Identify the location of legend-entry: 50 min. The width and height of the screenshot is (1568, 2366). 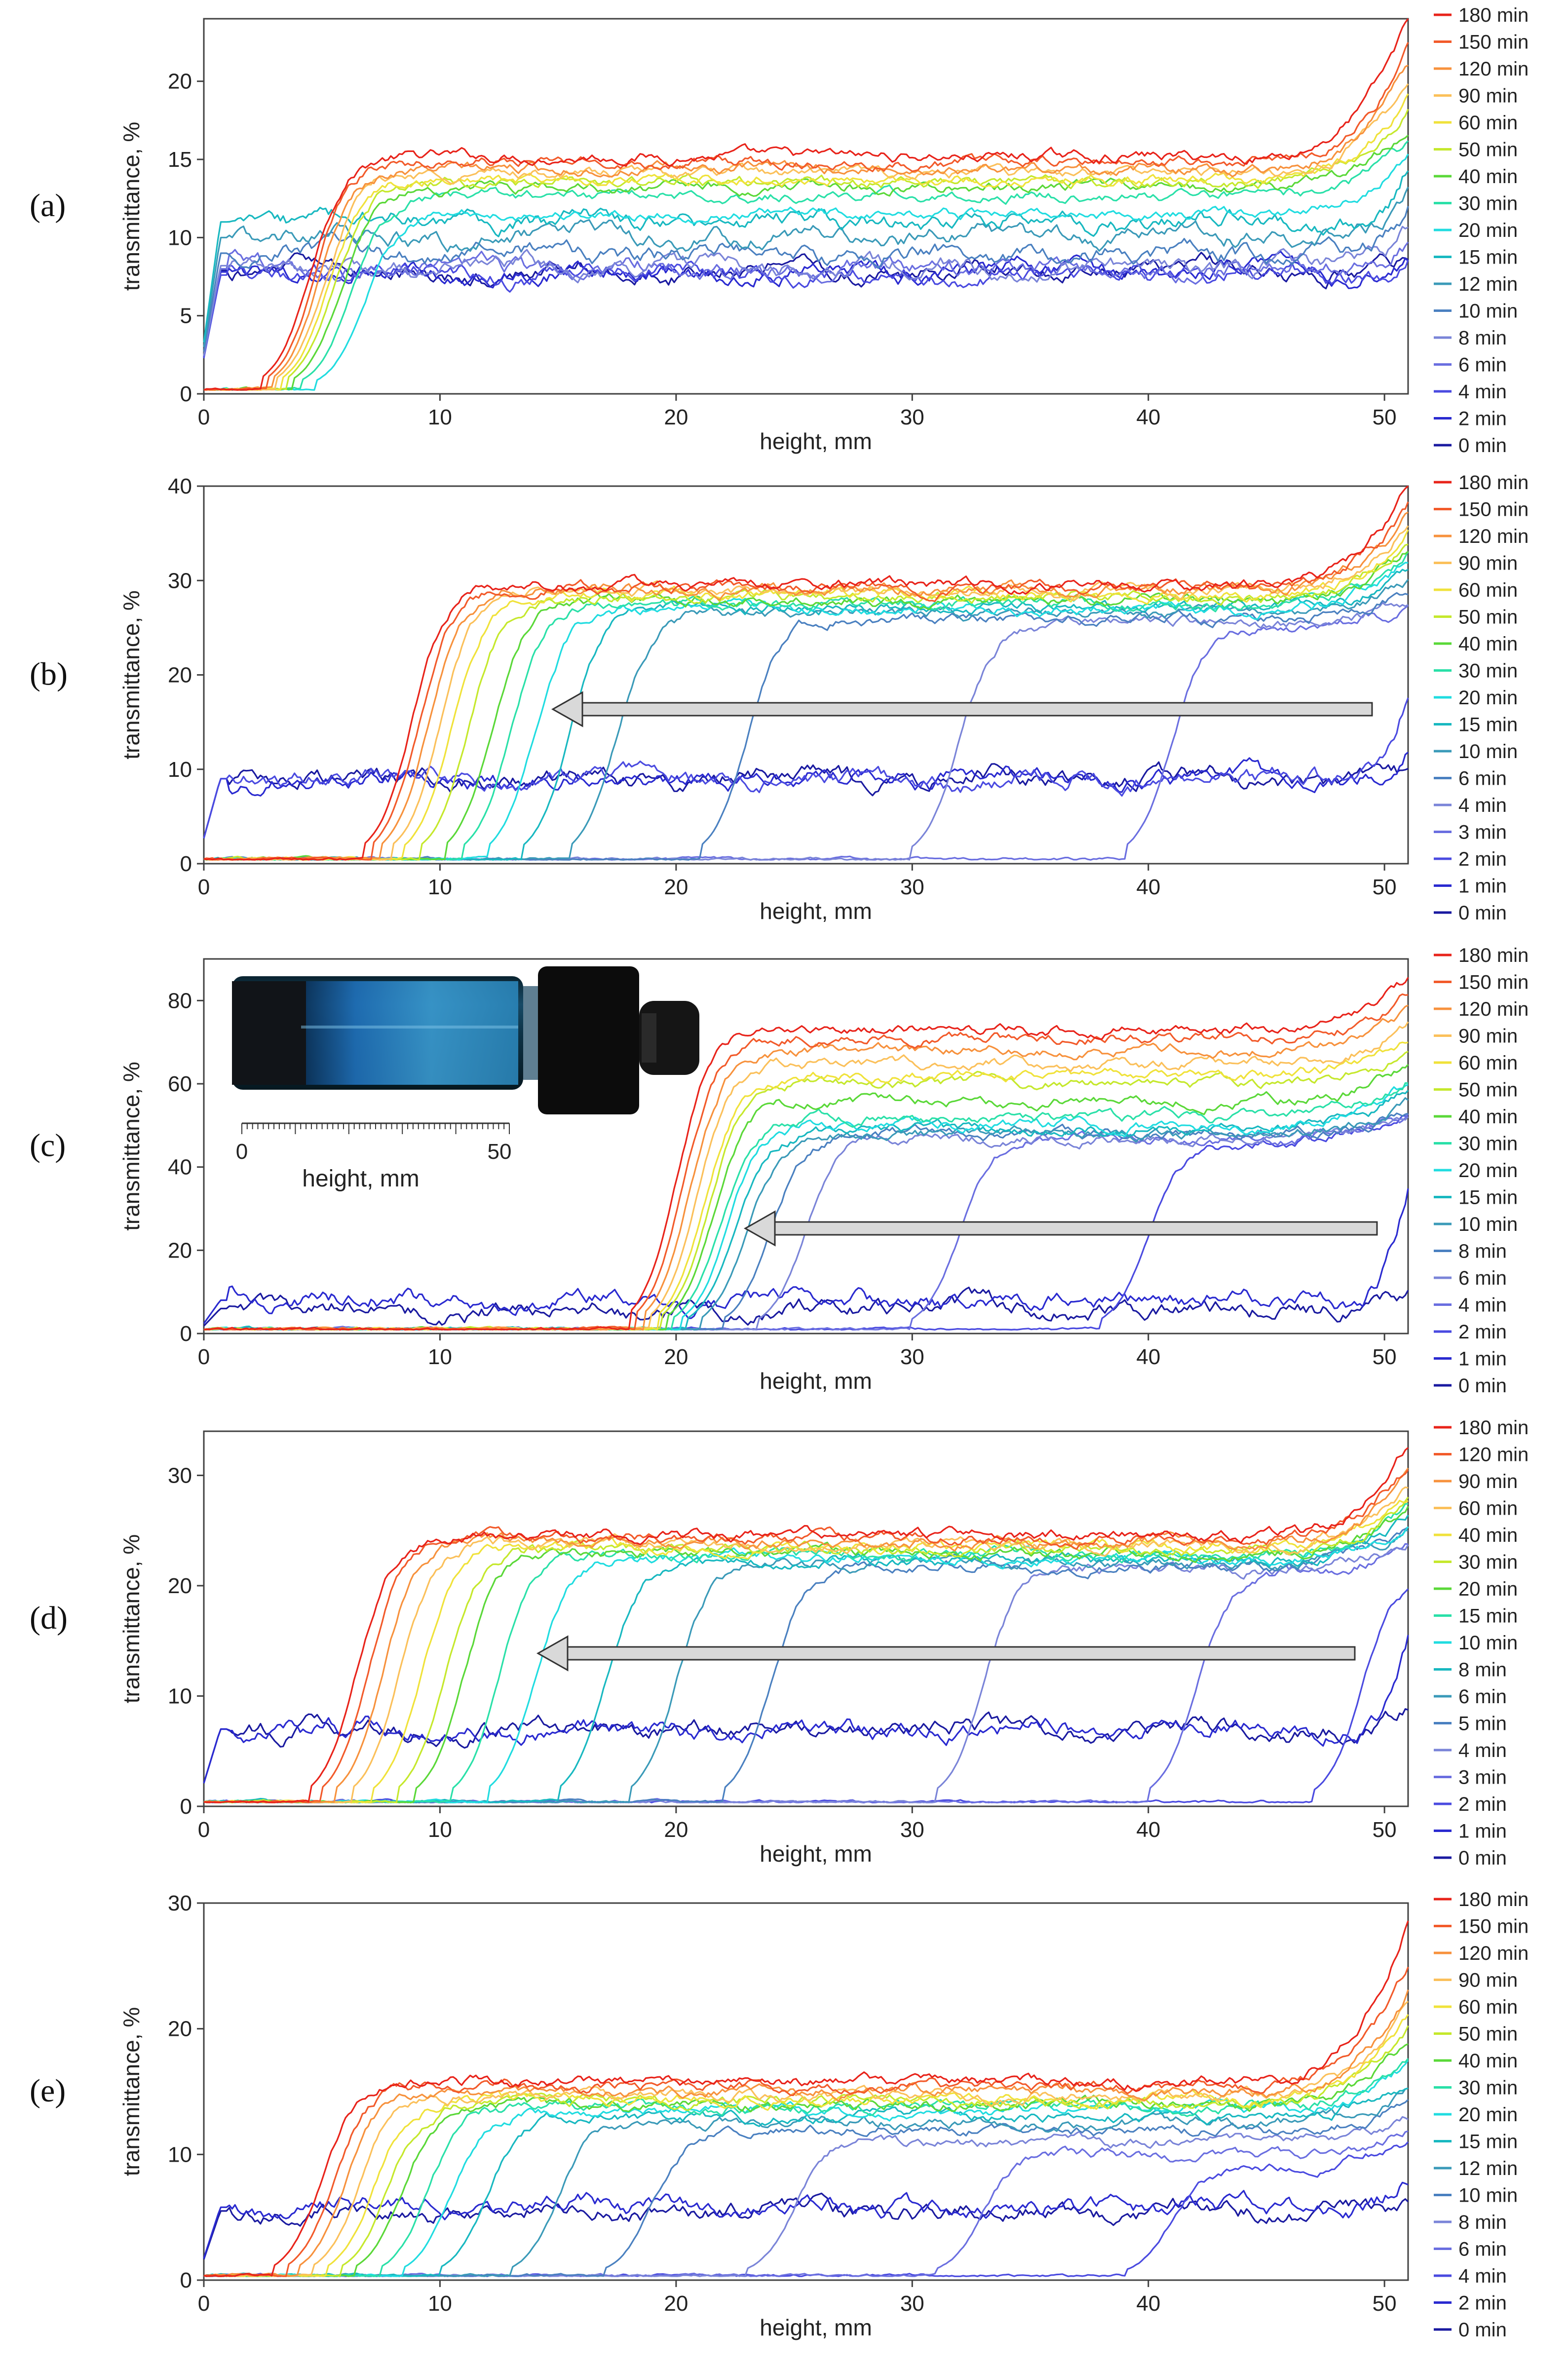
(1488, 2034).